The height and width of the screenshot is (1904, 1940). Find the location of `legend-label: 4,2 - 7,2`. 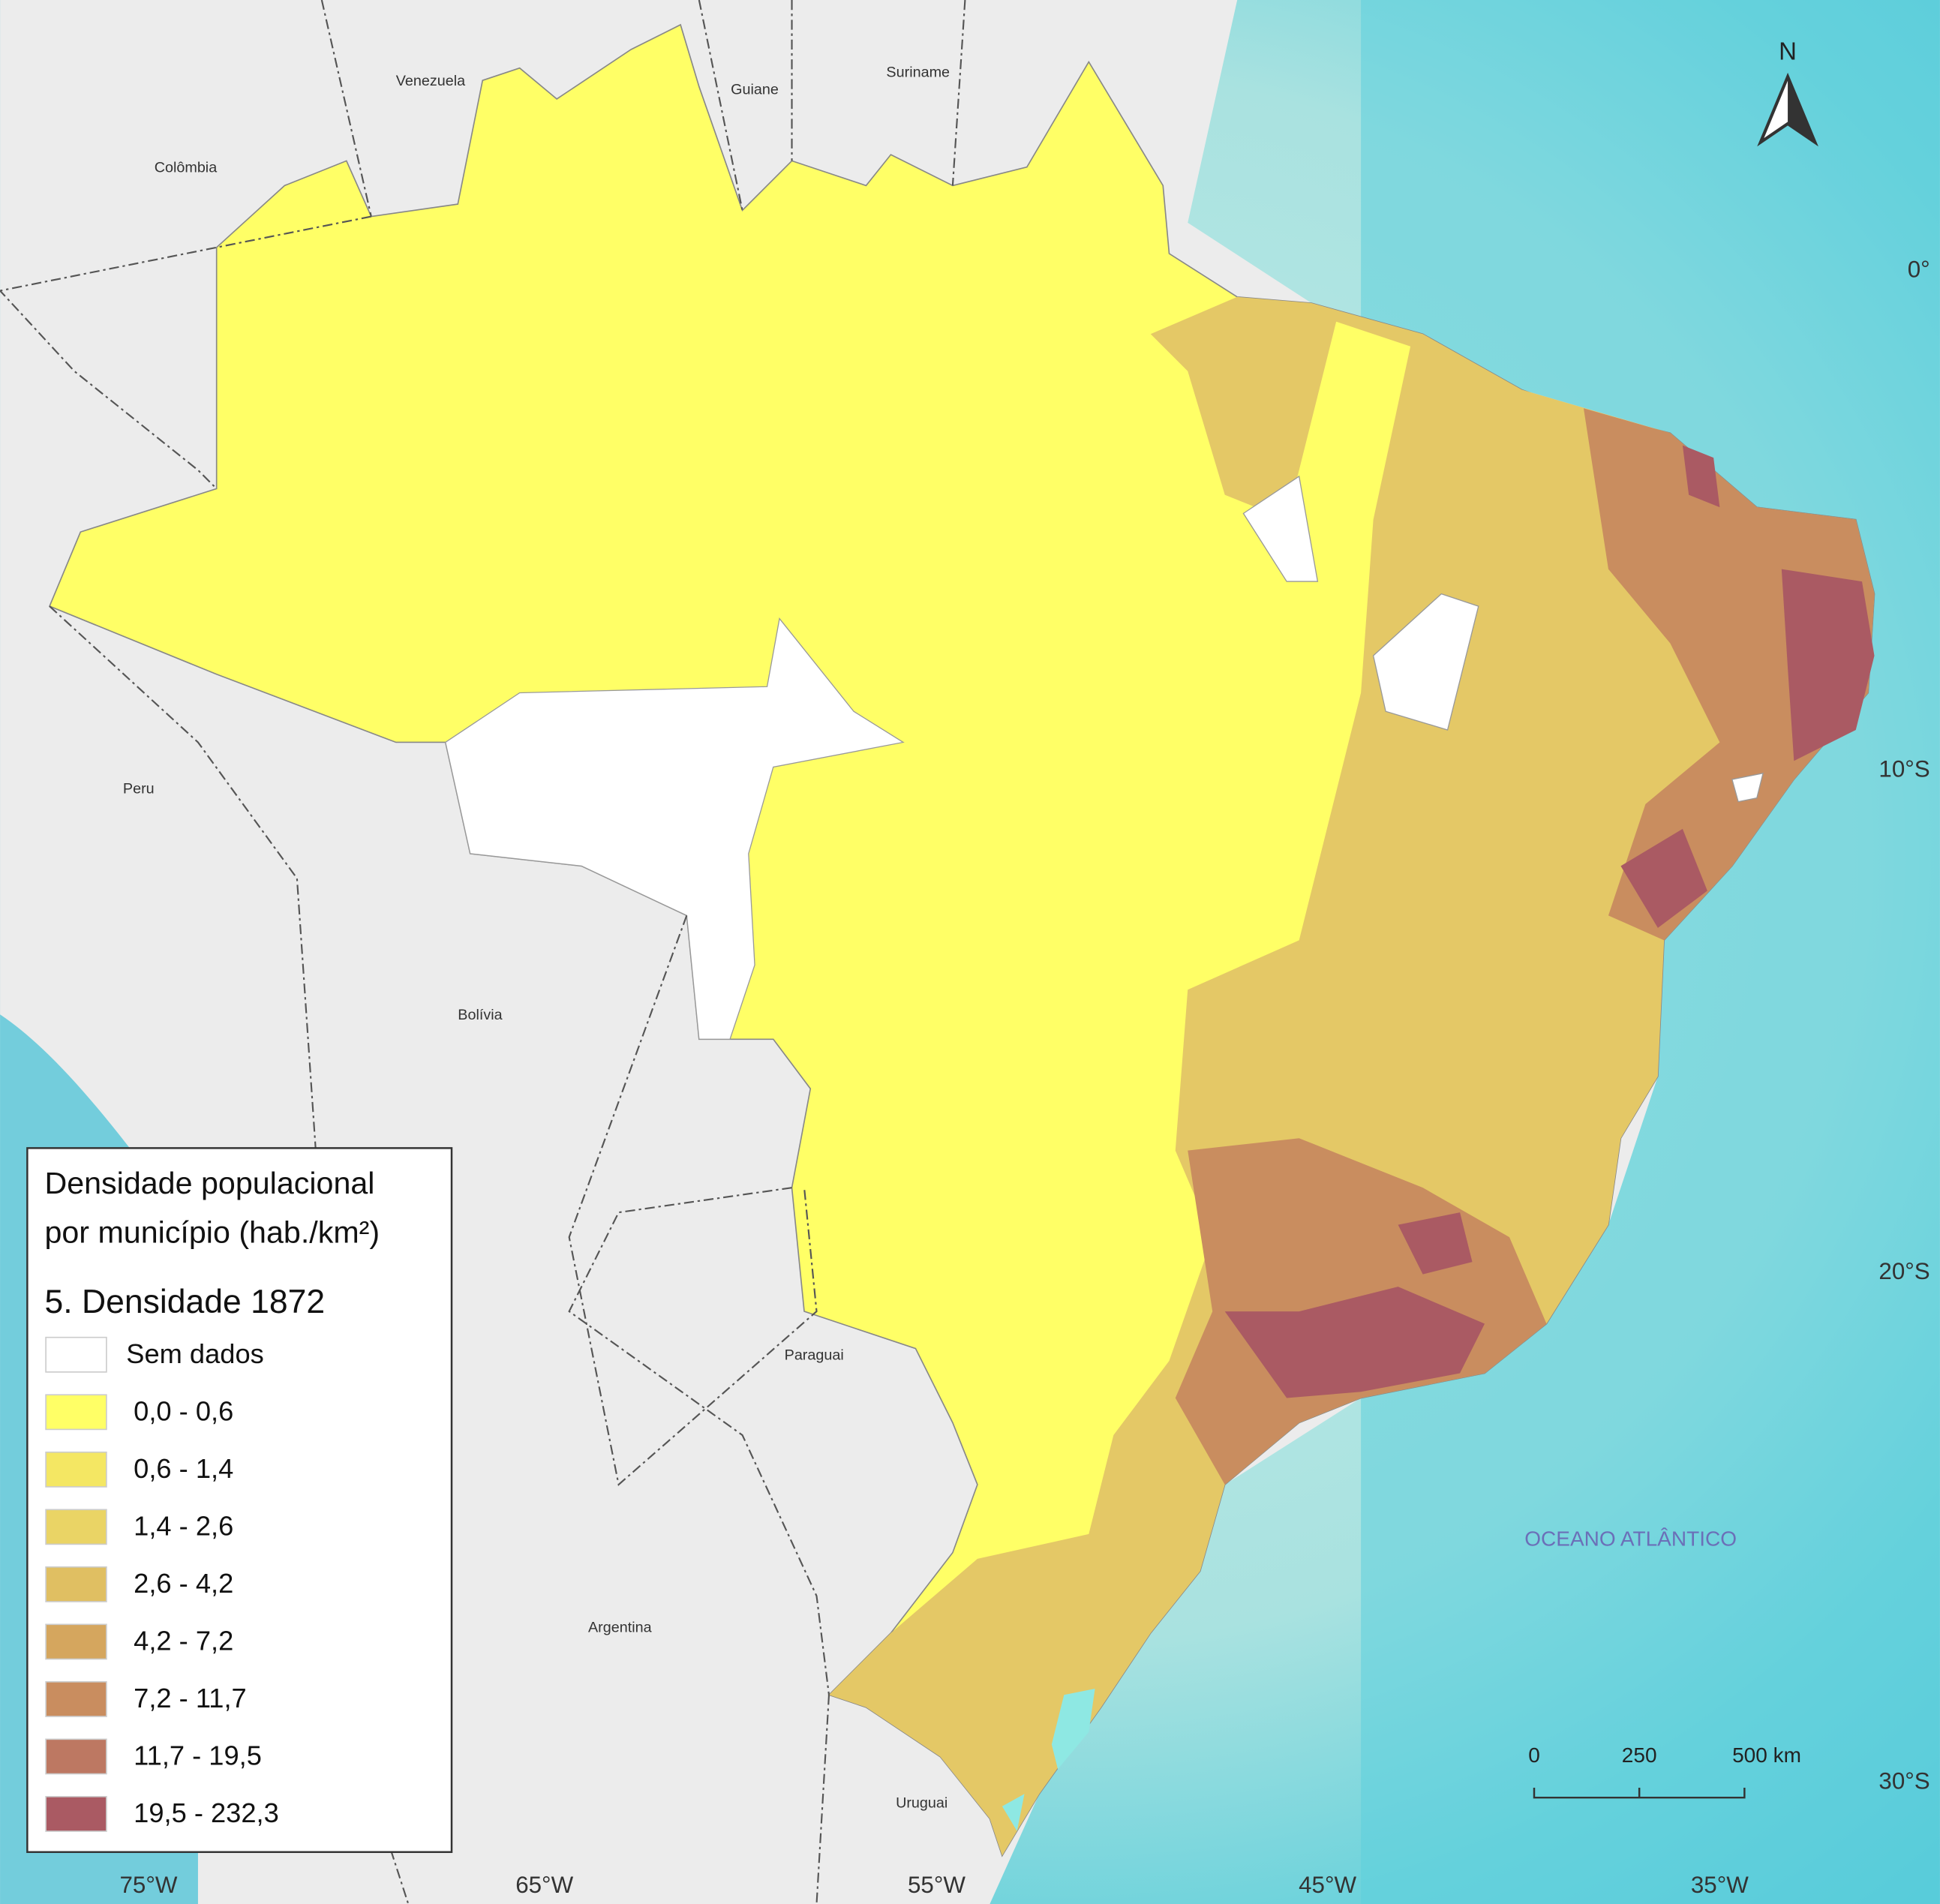

legend-label: 4,2 - 7,2 is located at coordinates (183, 1641).